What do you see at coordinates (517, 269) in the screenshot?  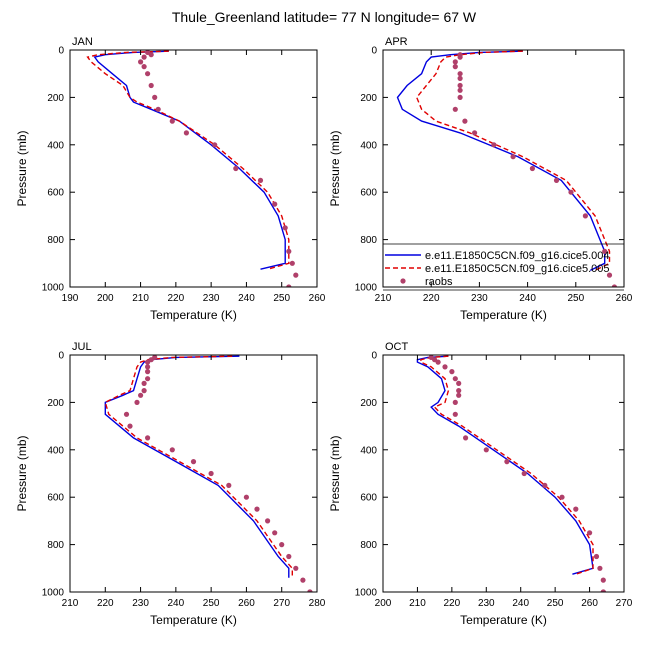 I see `legend-entry-label: e.e11.E1850C5CN.f09_g16.cice5.005` at bounding box center [517, 269].